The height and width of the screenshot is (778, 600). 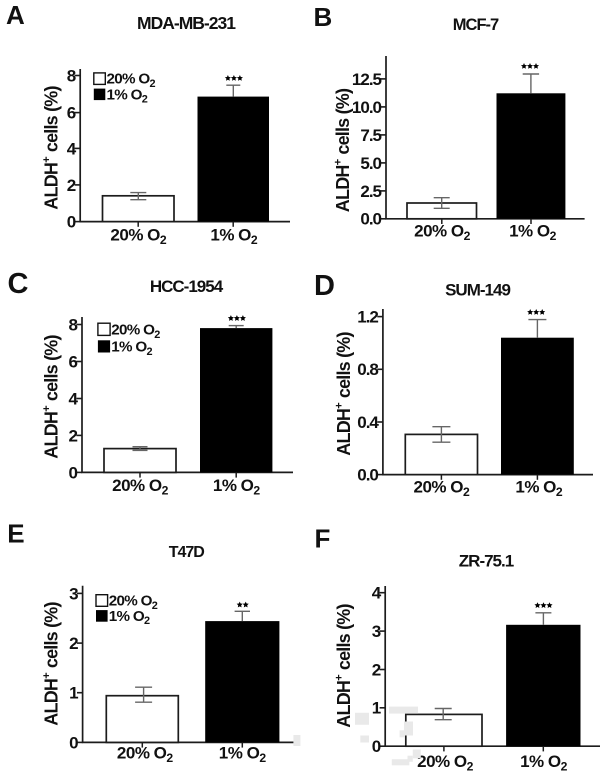 I want to click on svg-text: 1.2, so click(x=367, y=317).